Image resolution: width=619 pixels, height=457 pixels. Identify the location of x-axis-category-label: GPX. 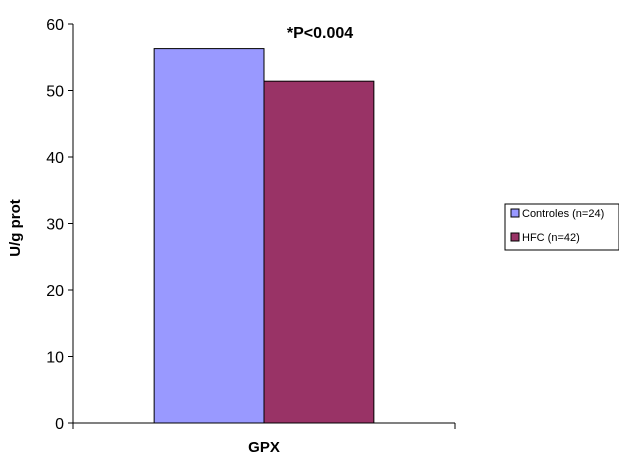
(264, 447).